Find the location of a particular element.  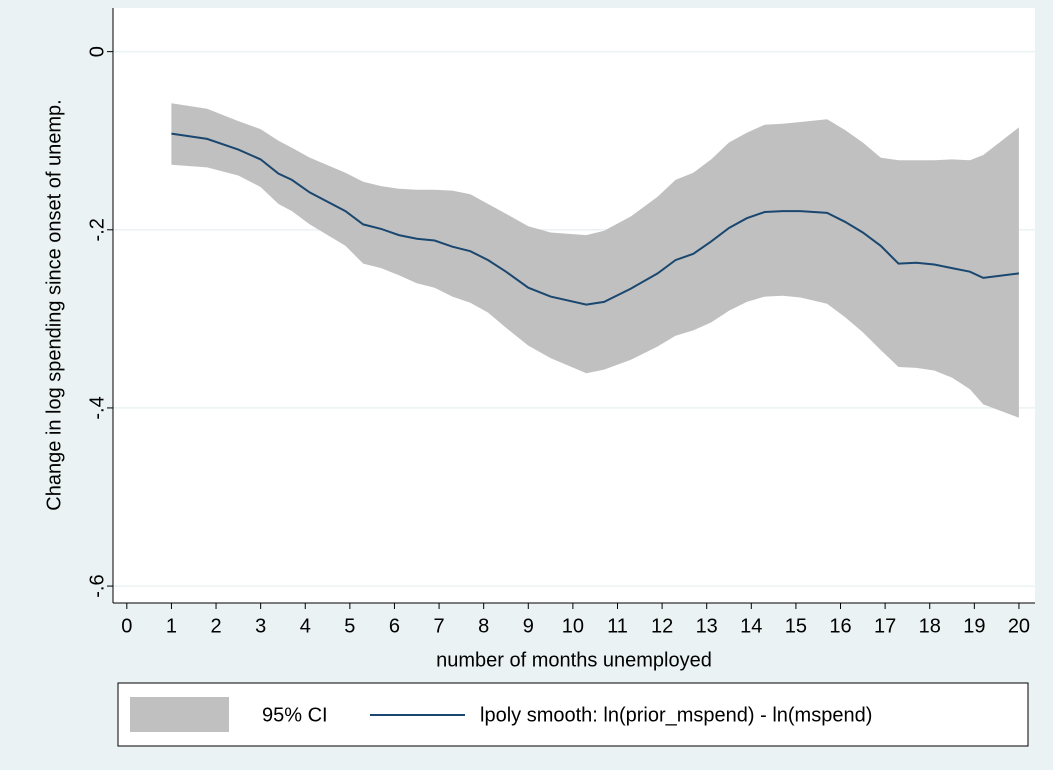

x-tick-label: 5 is located at coordinates (349, 626).